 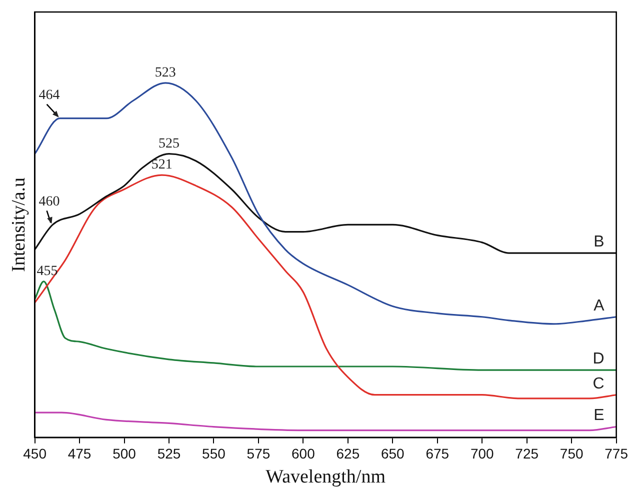 What do you see at coordinates (616, 454) in the screenshot?
I see `x-tick-label: 775` at bounding box center [616, 454].